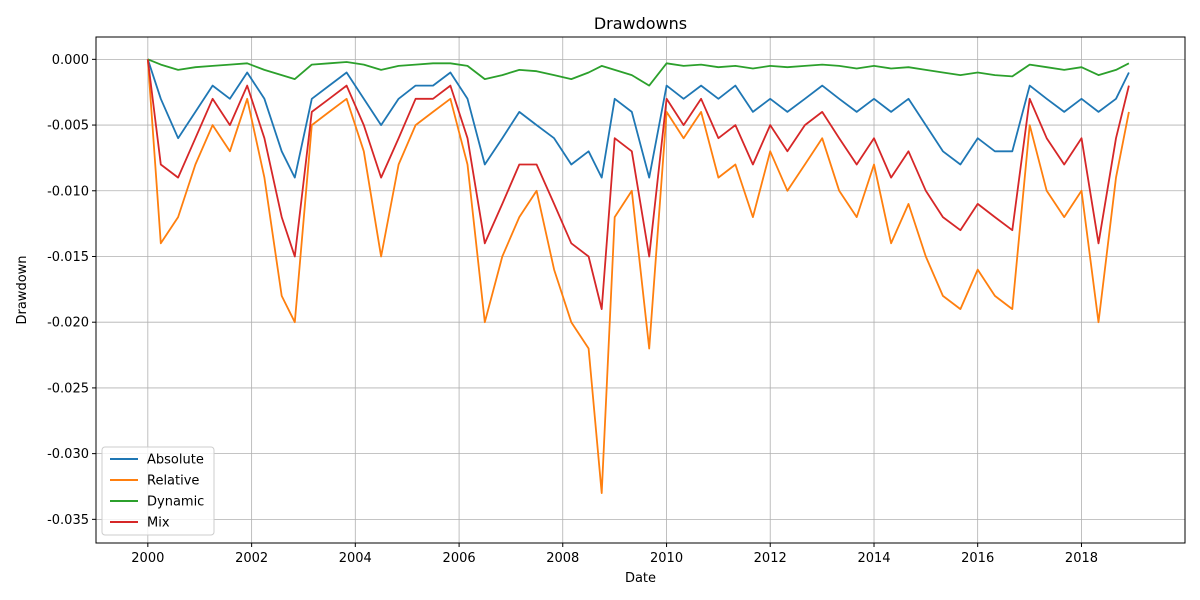  I want to click on x-tick-label: 2002, so click(251, 558).